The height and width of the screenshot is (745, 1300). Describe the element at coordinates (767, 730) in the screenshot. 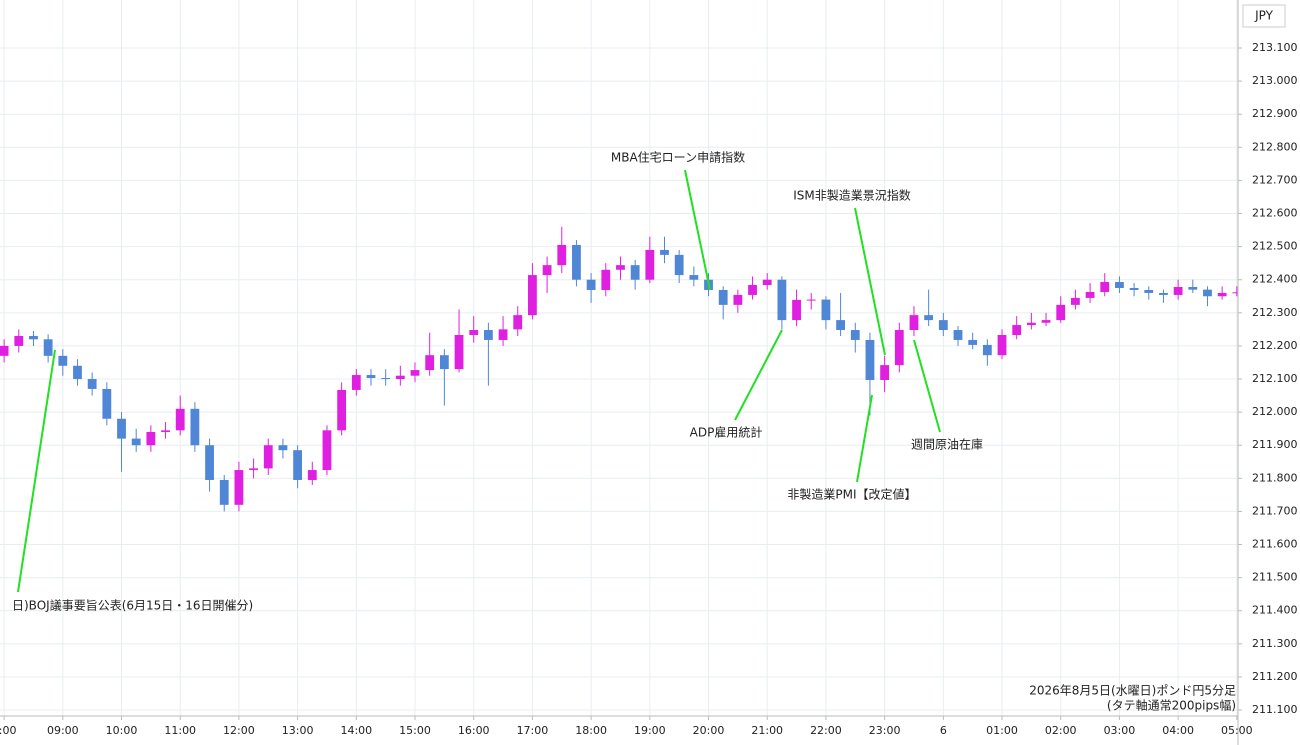

I see `x-tick-label: 21:00` at that location.